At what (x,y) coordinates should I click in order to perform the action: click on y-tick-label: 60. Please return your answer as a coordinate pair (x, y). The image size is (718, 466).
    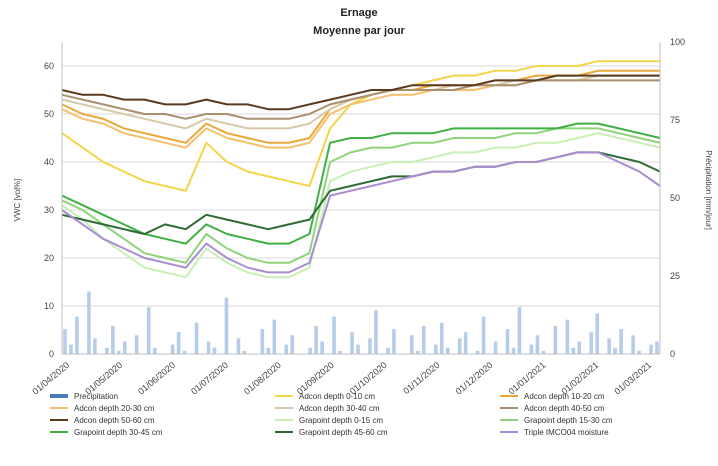
    Looking at the image, I should click on (49, 66).